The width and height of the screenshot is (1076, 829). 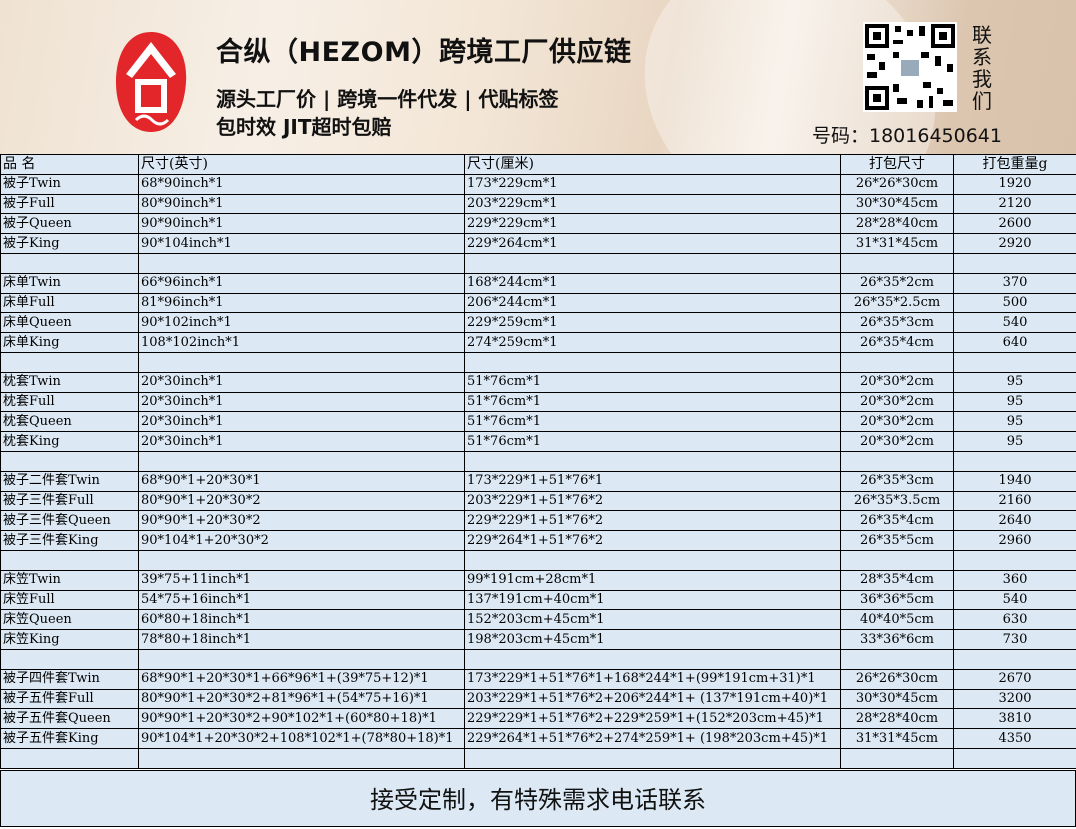 I want to click on cell-product-name: 枕套King, so click(x=70, y=442).